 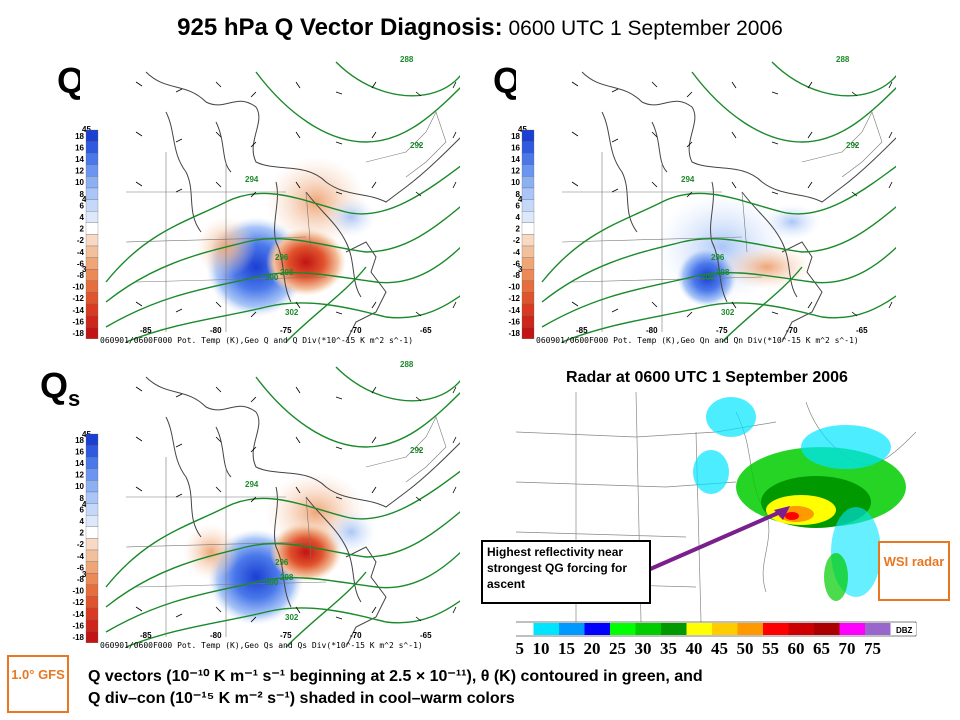 I want to click on radar-scale-value: 35, so click(x=668, y=648).